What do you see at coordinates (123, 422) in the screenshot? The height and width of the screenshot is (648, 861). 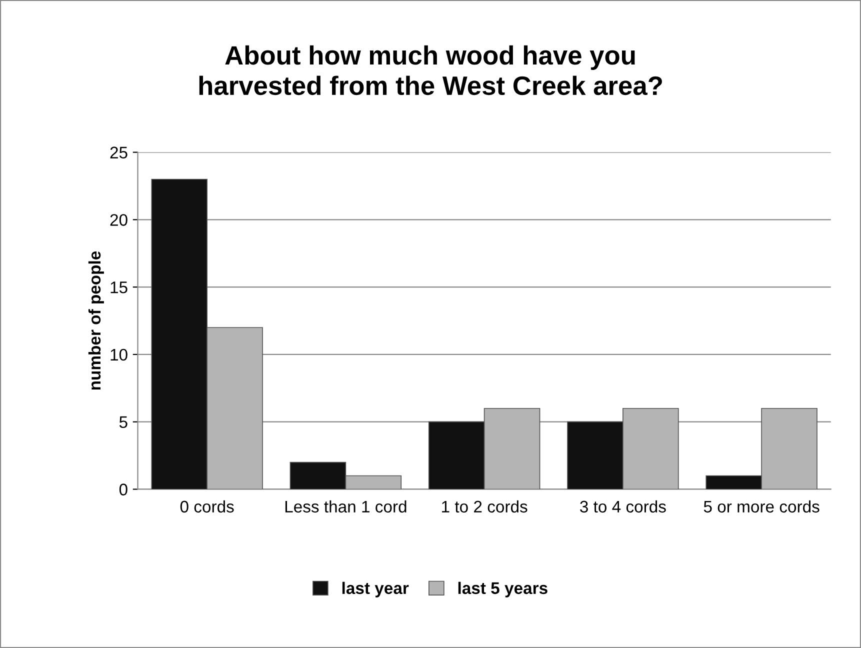 I see `y-tick-label: 5` at bounding box center [123, 422].